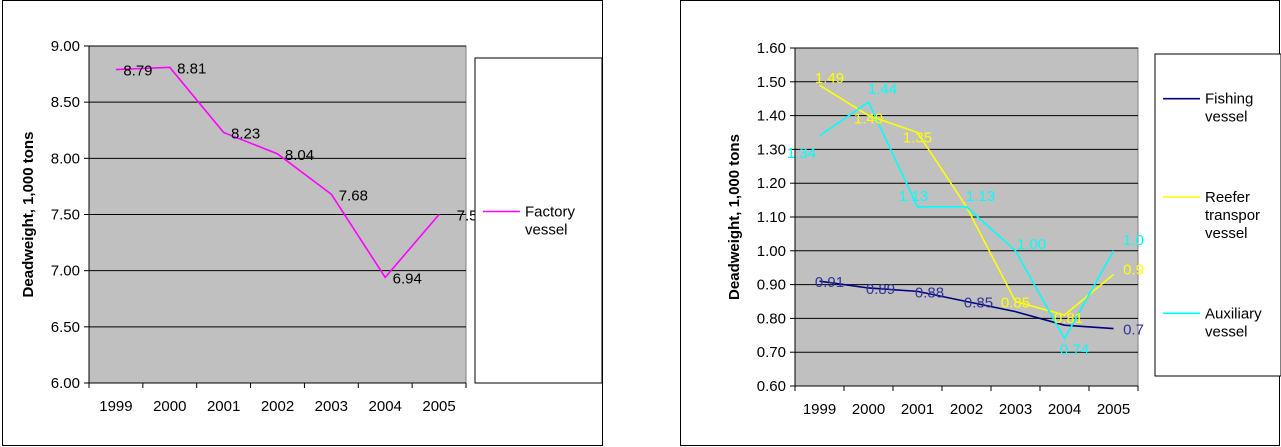 The image size is (1281, 447). I want to click on data-label: 1.0, so click(1133, 240).